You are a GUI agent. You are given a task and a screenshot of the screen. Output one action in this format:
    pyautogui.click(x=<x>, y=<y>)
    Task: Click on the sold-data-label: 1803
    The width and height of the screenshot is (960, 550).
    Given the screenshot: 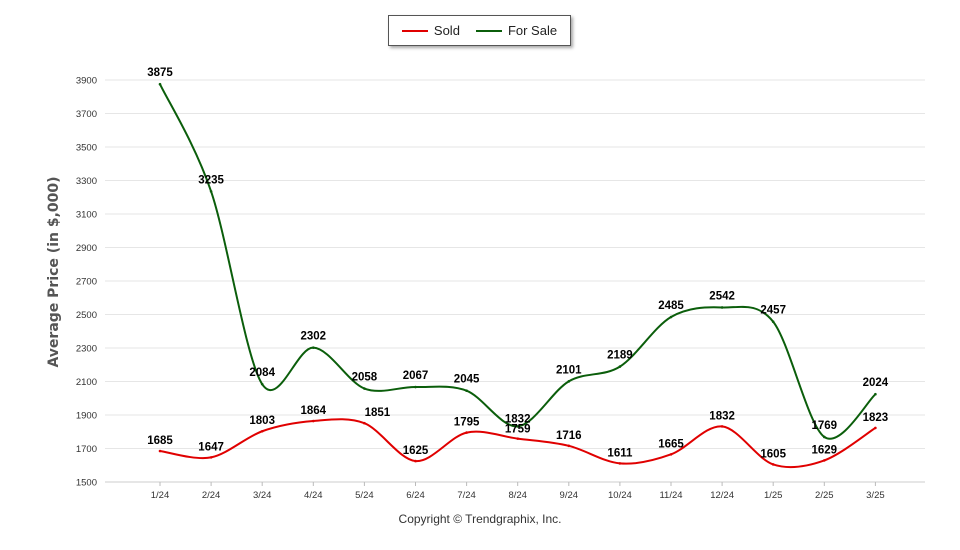 What is the action you would take?
    pyautogui.click(x=262, y=421)
    